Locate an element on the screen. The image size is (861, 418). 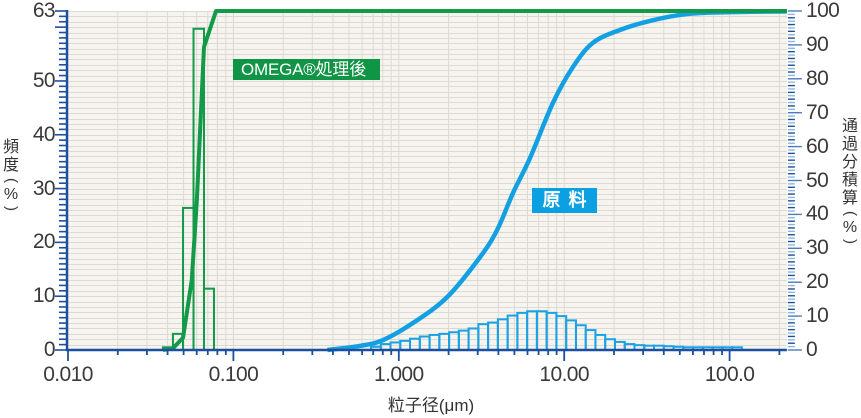
axis-title-char: 算 is located at coordinates (849, 198).